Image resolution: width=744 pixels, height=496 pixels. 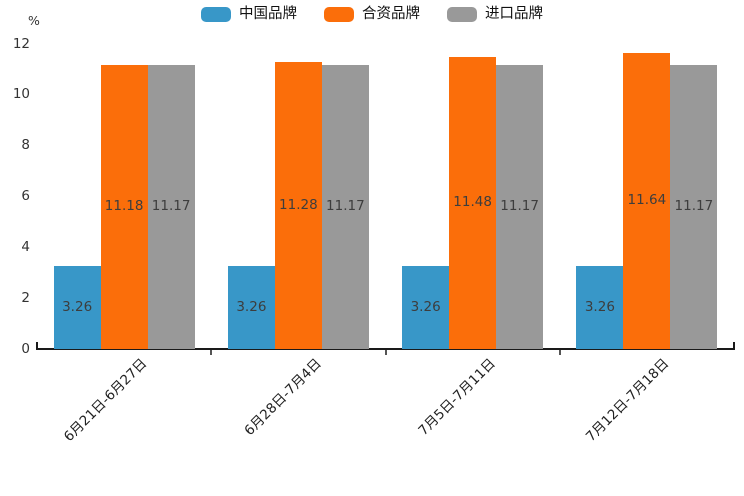 What do you see at coordinates (385, 349) in the screenshot?
I see `x-axis-line` at bounding box center [385, 349].